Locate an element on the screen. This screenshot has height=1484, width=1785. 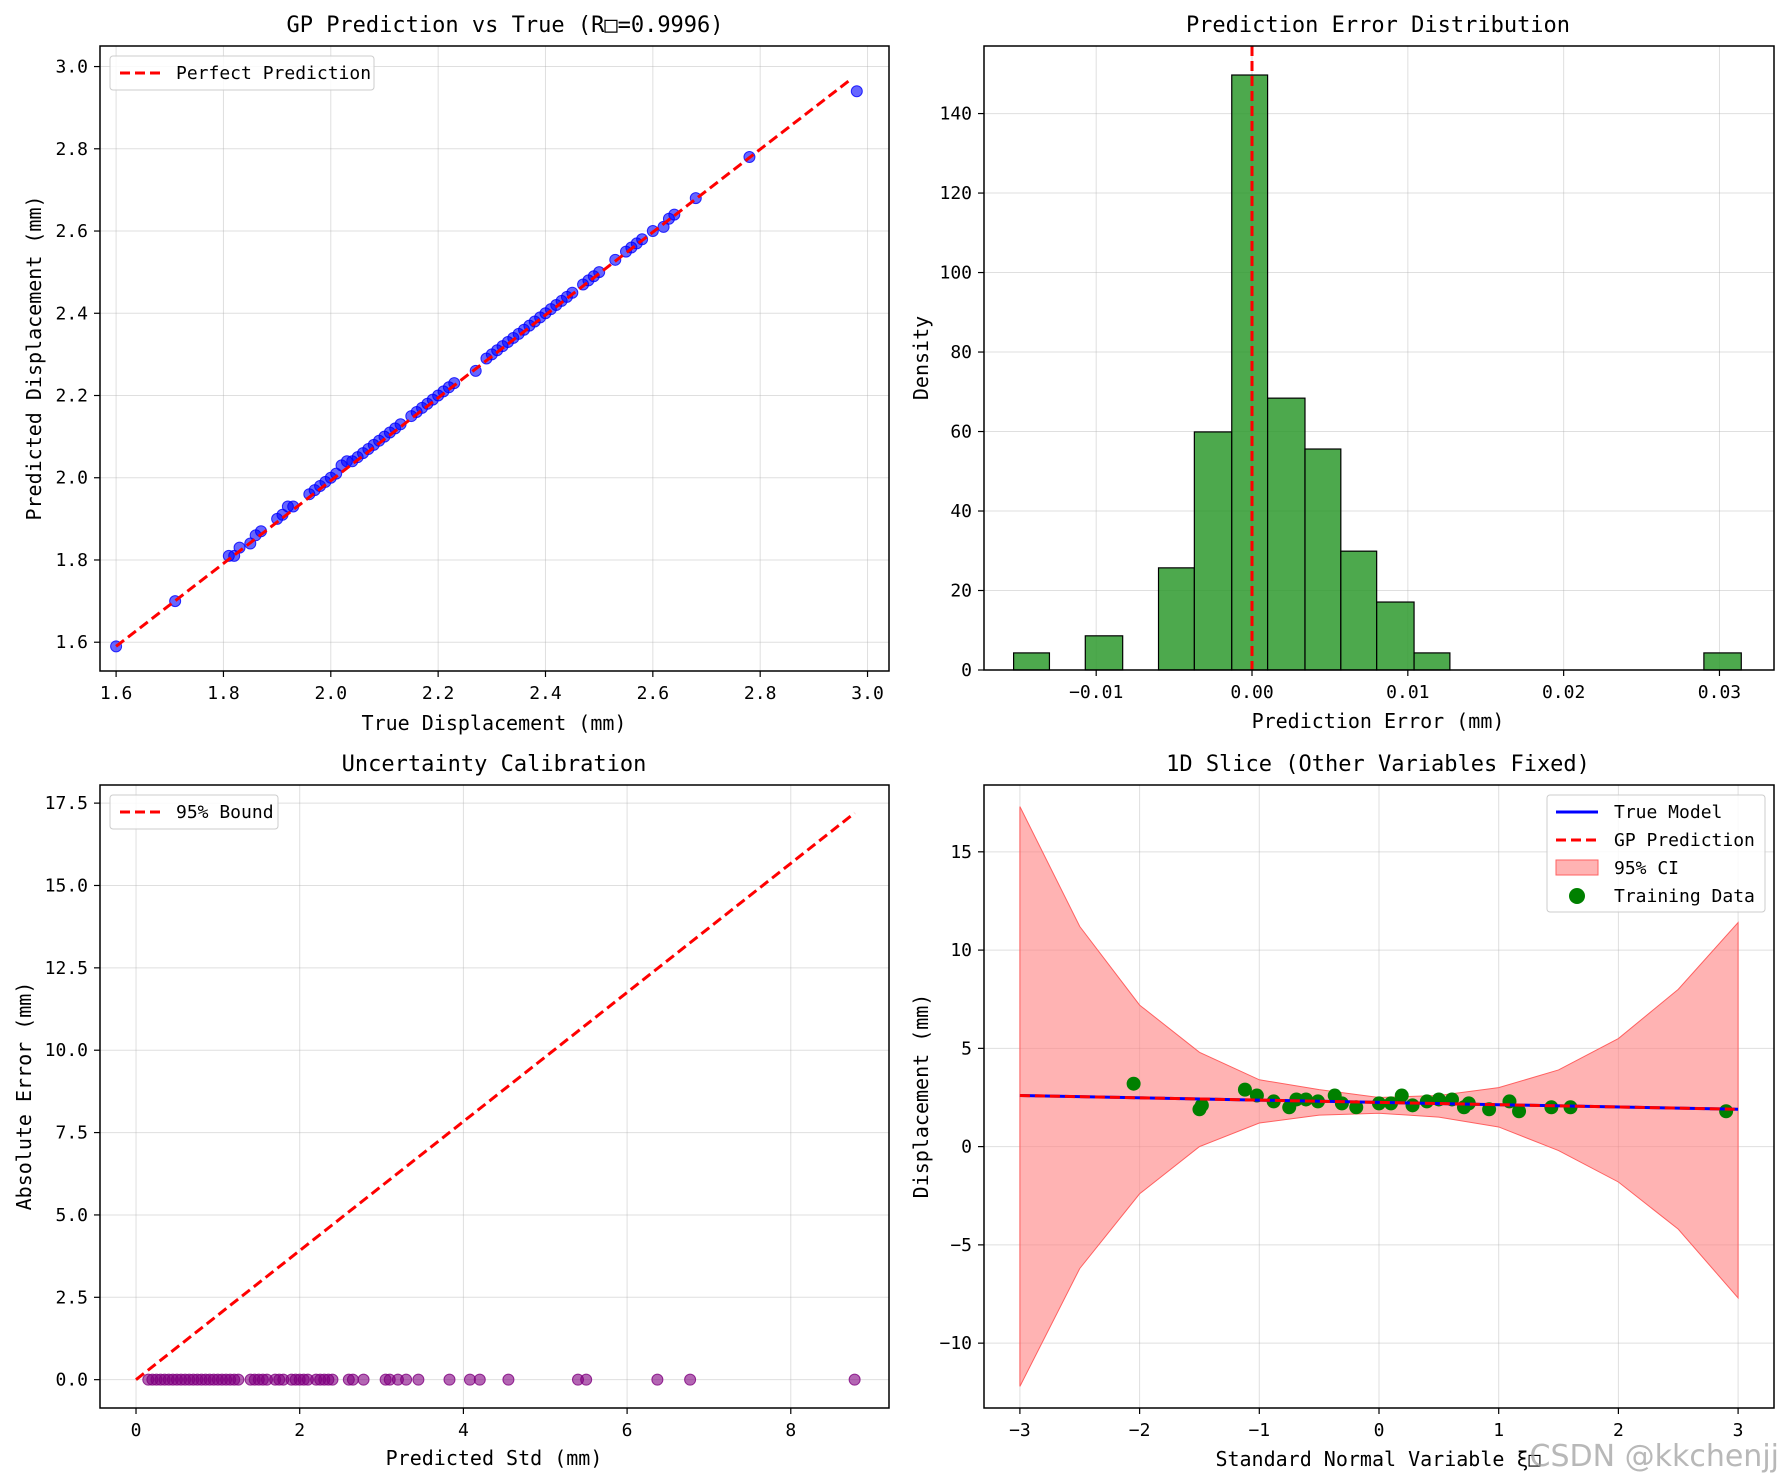
x-tick-label: 0.02 is located at coordinates (1563, 692).